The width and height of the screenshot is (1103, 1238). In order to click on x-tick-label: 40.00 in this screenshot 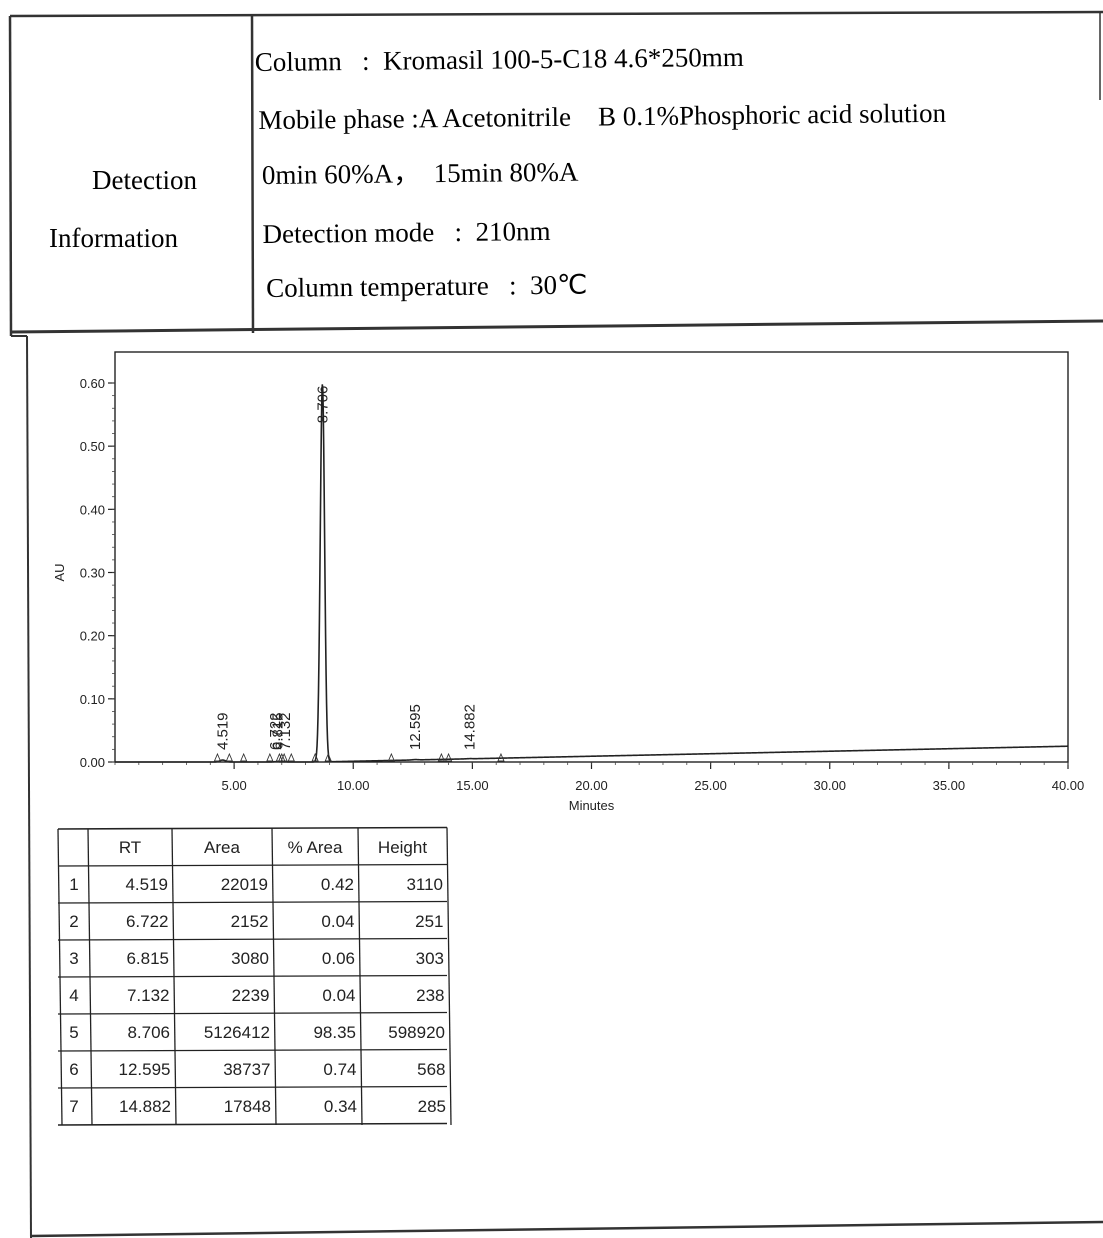, I will do `click(1068, 785)`.